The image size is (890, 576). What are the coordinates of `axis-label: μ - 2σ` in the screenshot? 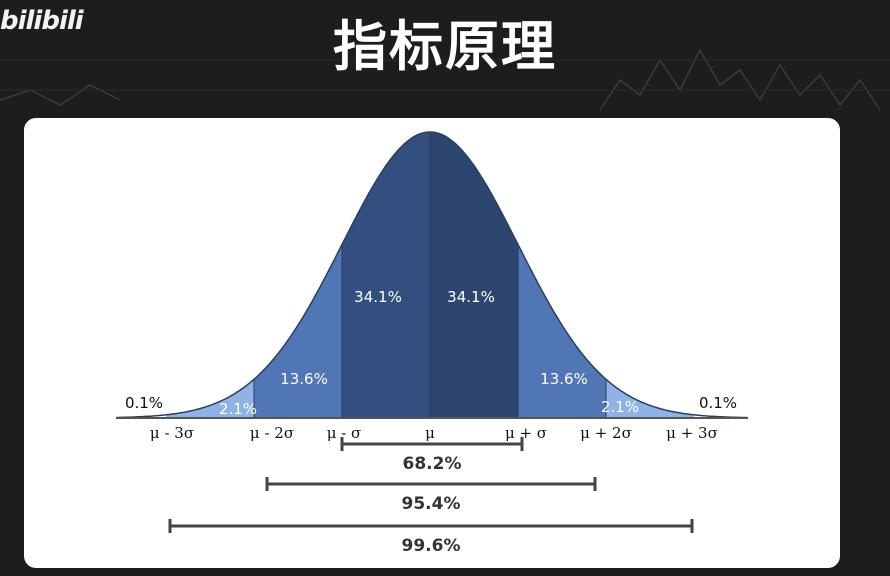 It's located at (272, 433).